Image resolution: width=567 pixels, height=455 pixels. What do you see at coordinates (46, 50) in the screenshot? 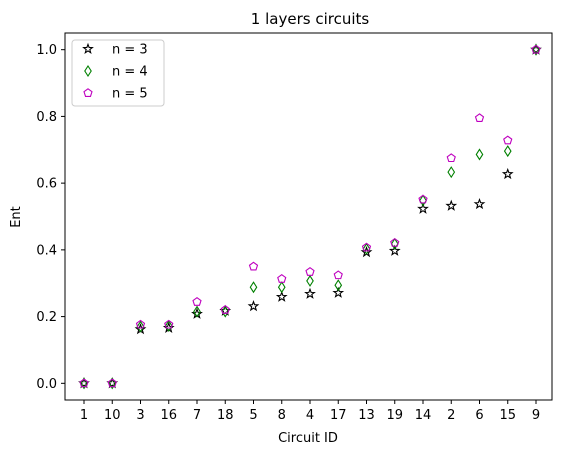
I see `y-tick-label: 1.0` at bounding box center [46, 50].